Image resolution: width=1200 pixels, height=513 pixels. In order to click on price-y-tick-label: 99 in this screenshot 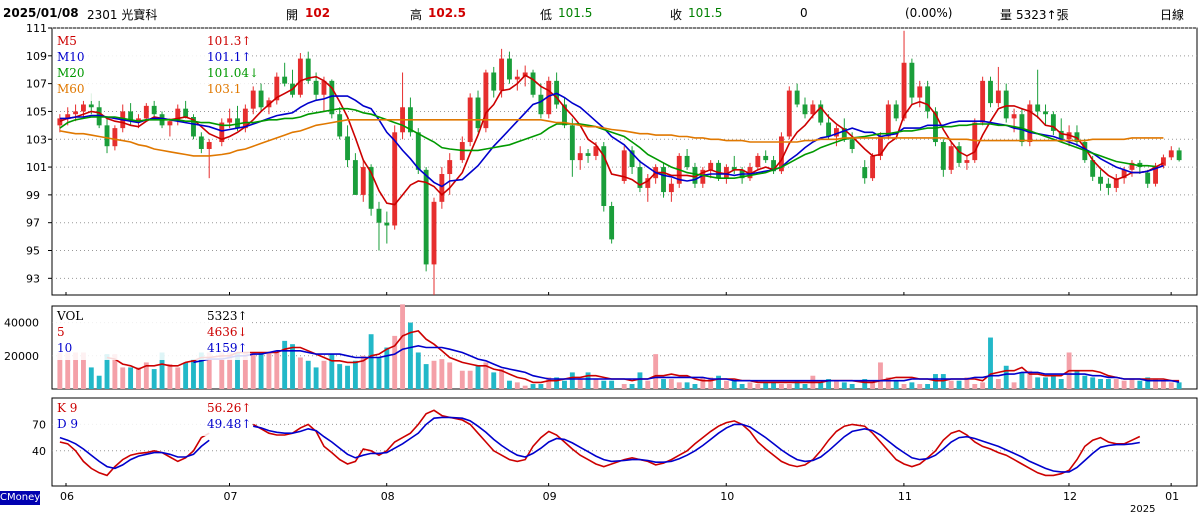, I will do `click(33, 195)`.